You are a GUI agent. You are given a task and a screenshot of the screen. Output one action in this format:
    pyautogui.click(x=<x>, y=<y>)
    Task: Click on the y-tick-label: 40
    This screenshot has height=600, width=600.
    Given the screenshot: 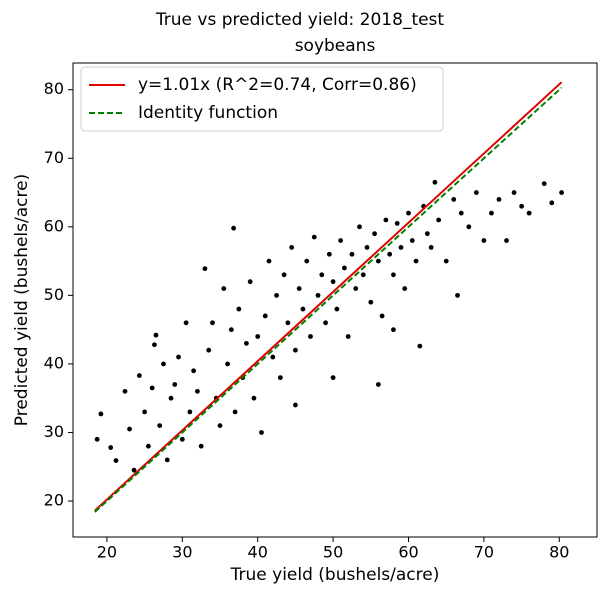 What is the action you would take?
    pyautogui.click(x=54, y=362)
    